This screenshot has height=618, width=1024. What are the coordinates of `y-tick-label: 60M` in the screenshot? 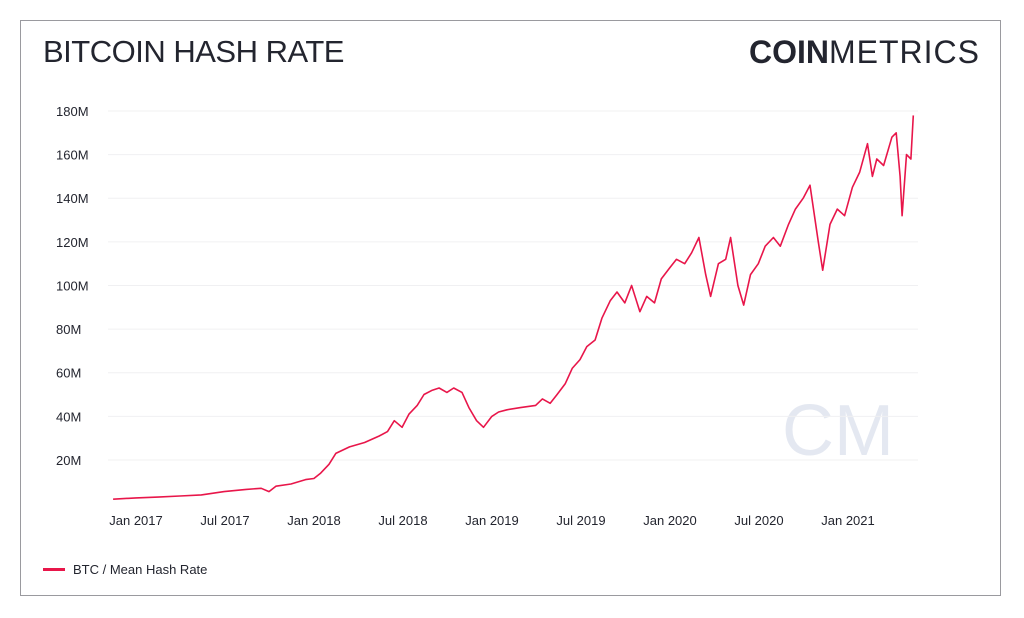 It's located at (68, 373).